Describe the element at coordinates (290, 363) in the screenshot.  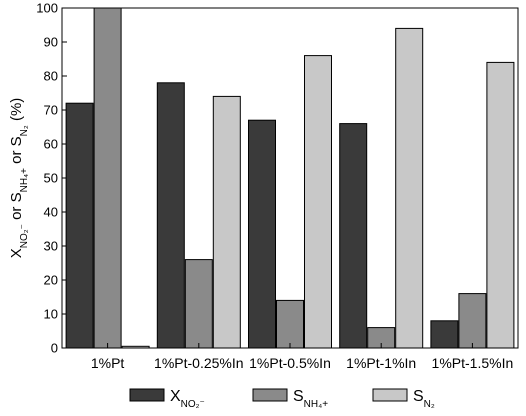
I see `x-tick-label: 1%Pt-0.5%In` at that location.